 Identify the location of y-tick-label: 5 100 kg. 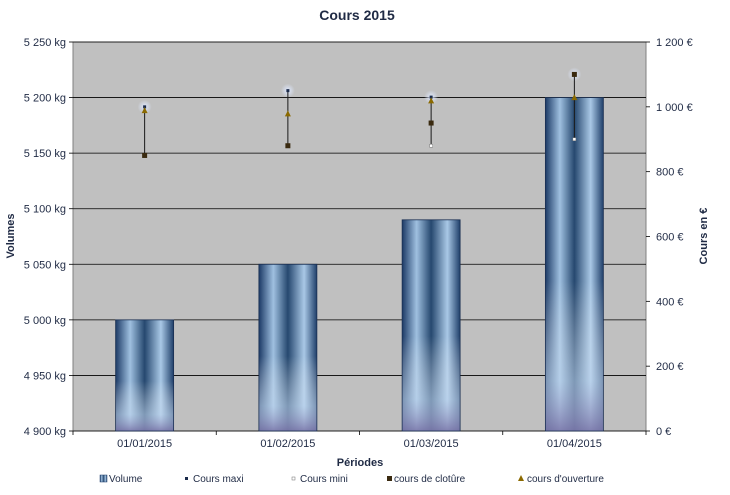
(45, 210).